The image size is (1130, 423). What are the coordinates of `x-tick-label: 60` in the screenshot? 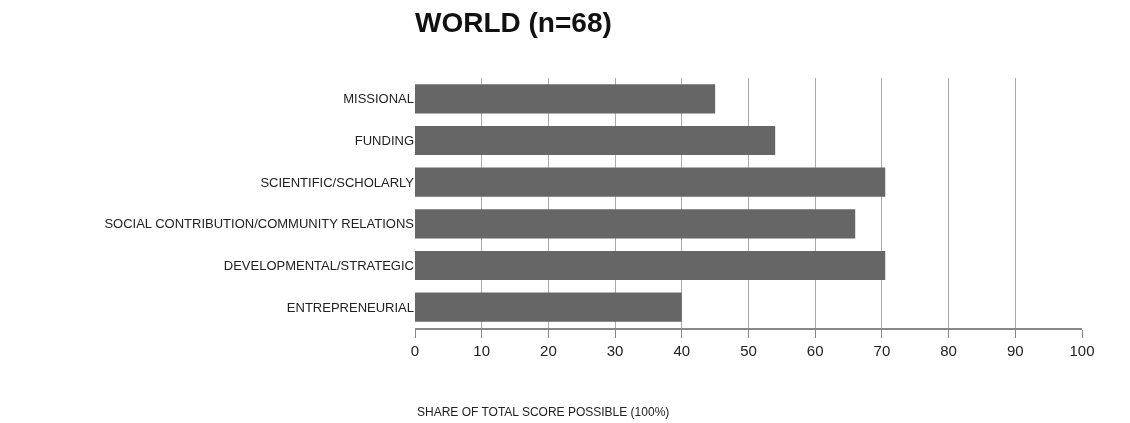 It's located at (815, 350).